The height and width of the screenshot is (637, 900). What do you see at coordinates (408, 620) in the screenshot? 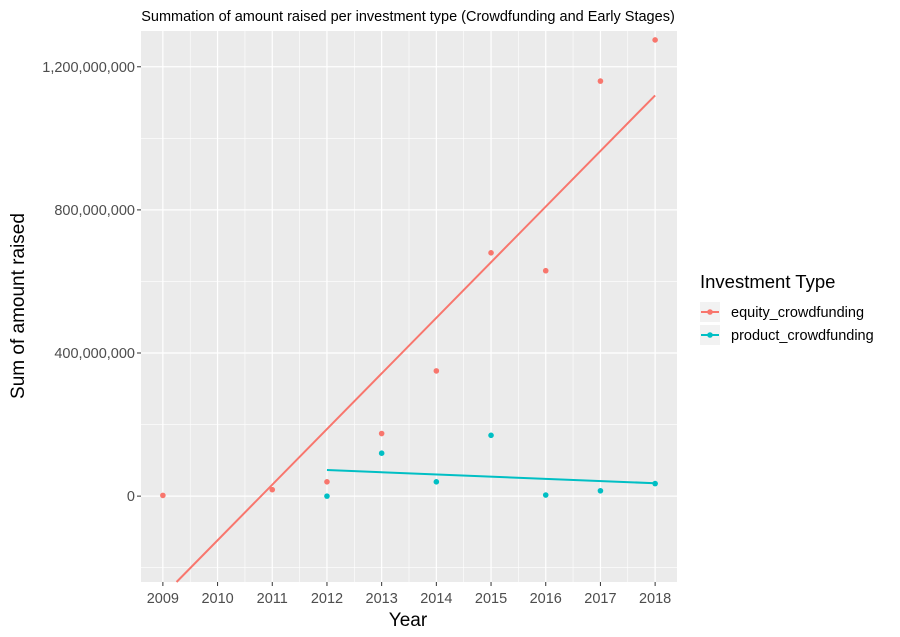
I see `x-axis-title: Year` at bounding box center [408, 620].